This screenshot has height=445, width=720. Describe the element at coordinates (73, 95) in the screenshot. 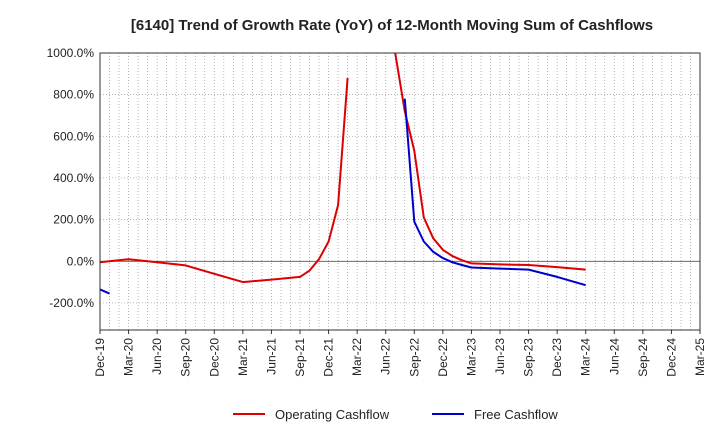

I see `y-tick-label: 800.0%` at that location.